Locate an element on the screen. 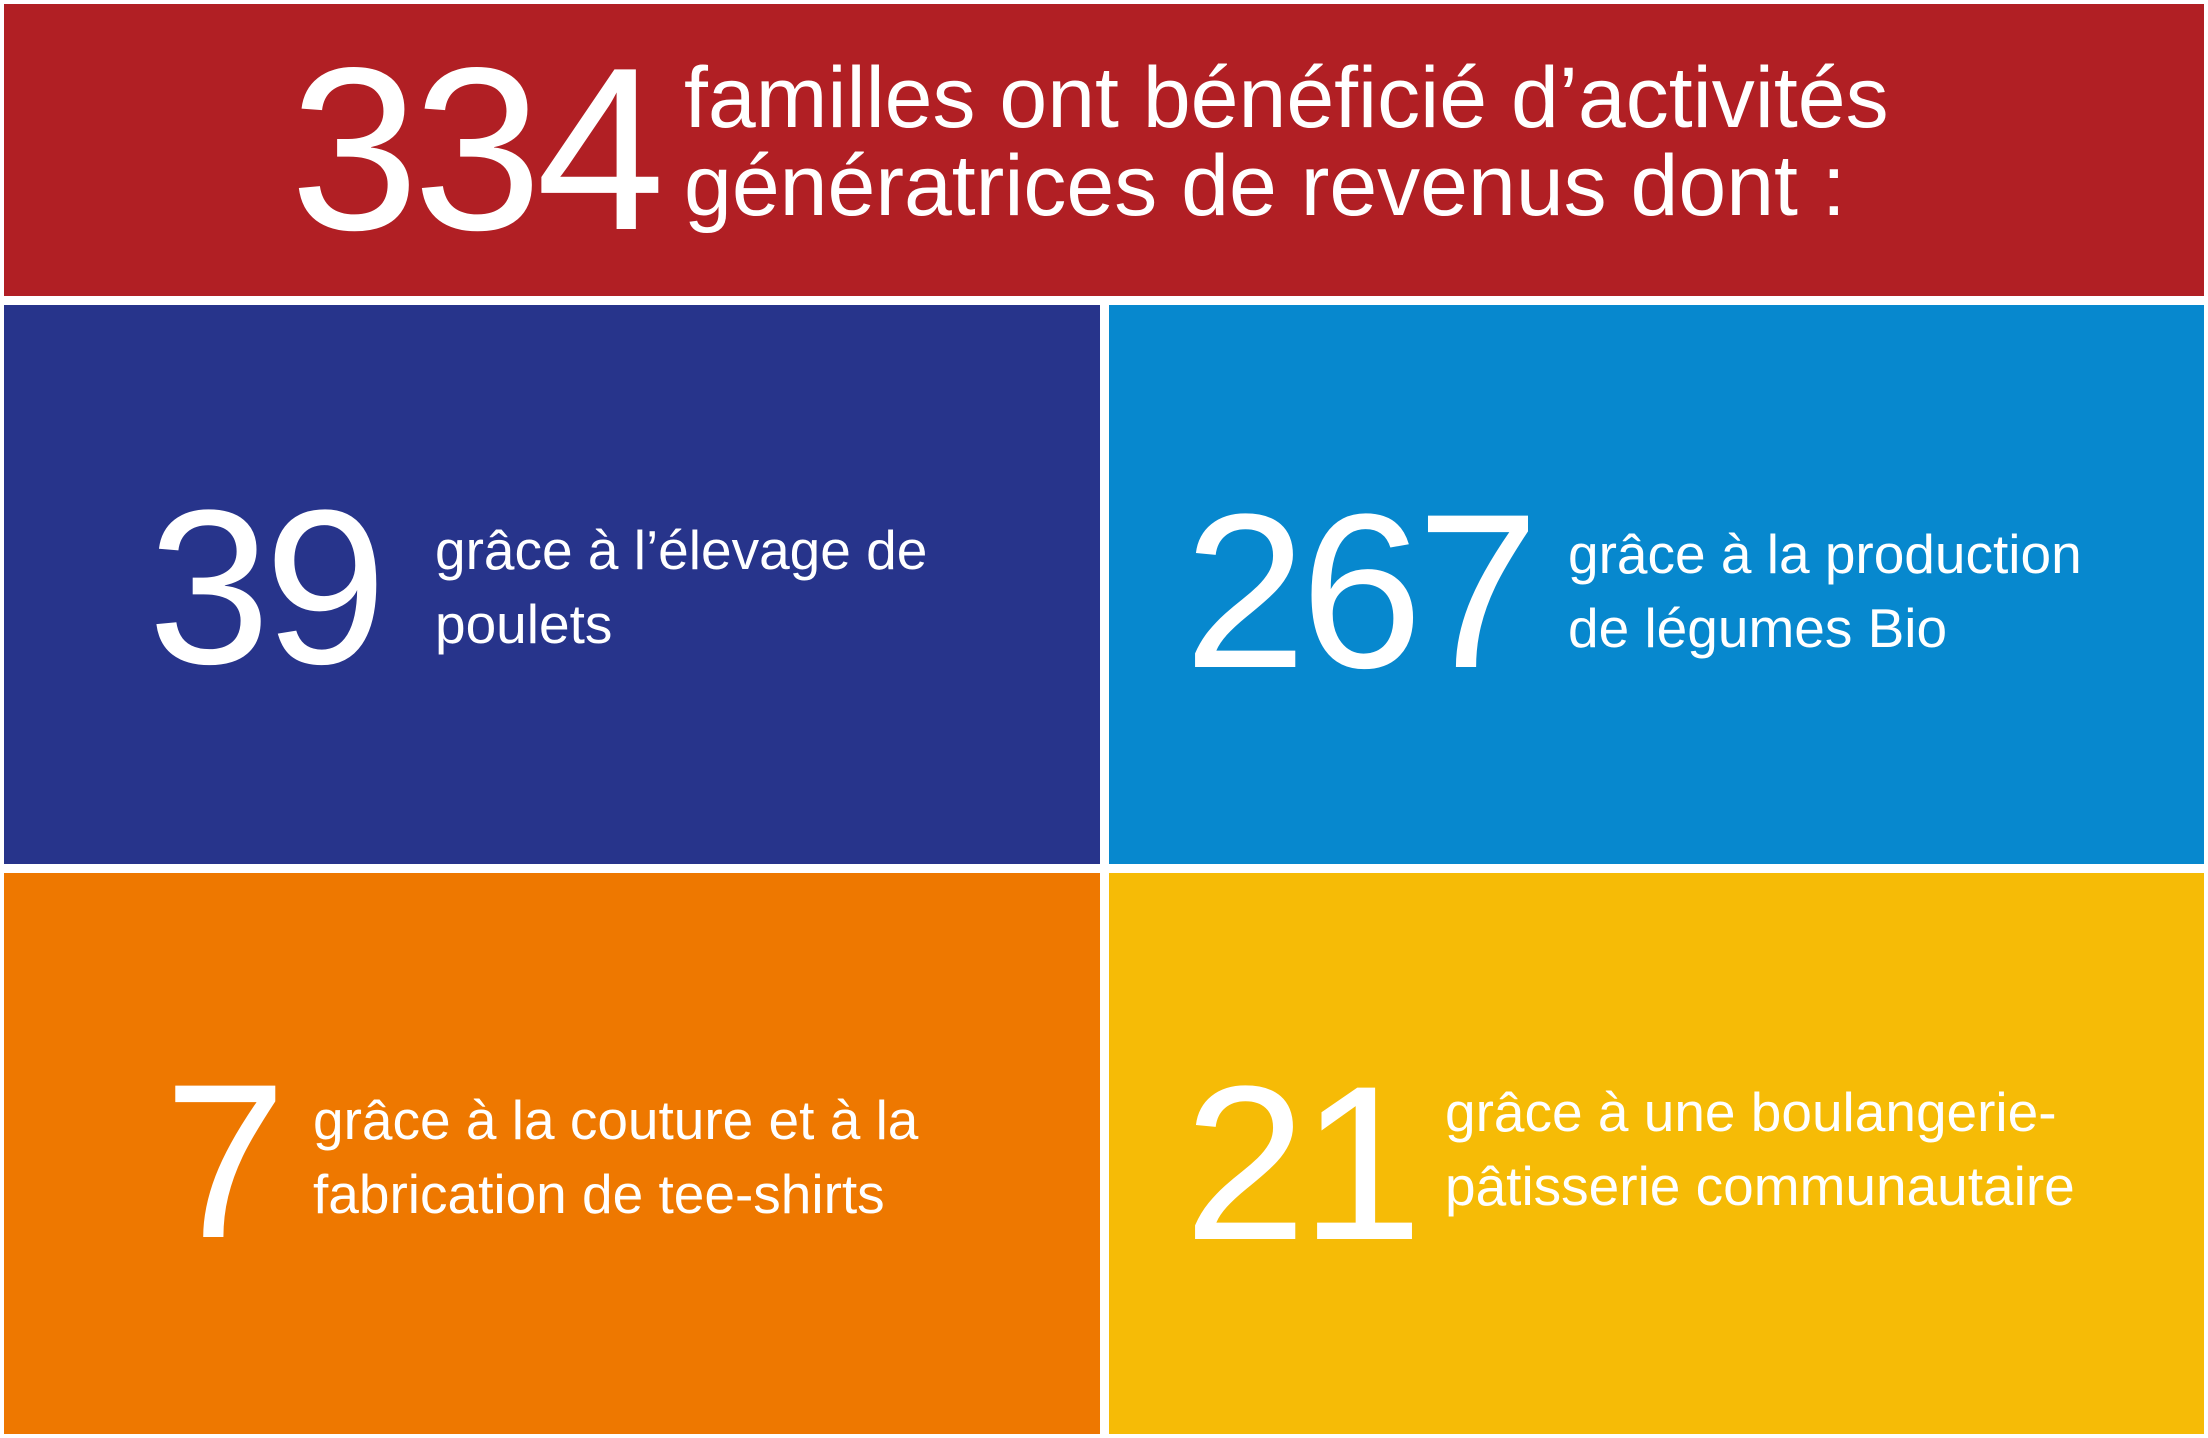 This screenshot has width=2208, height=1438. vegetables-text-line-1: grâce à la production is located at coordinates (1825, 554).